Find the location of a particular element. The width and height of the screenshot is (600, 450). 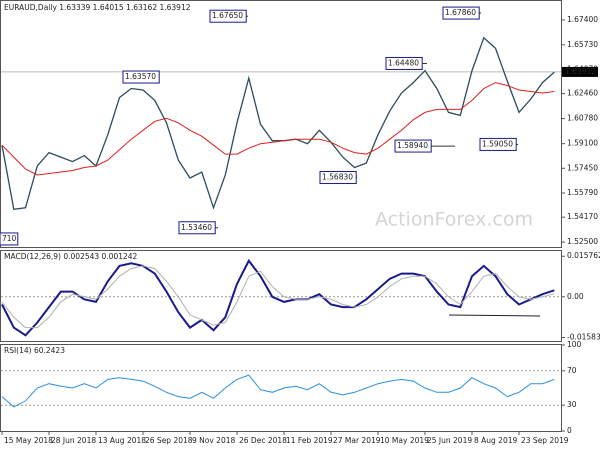

annotation-label: 1.59050 is located at coordinates (497, 143).